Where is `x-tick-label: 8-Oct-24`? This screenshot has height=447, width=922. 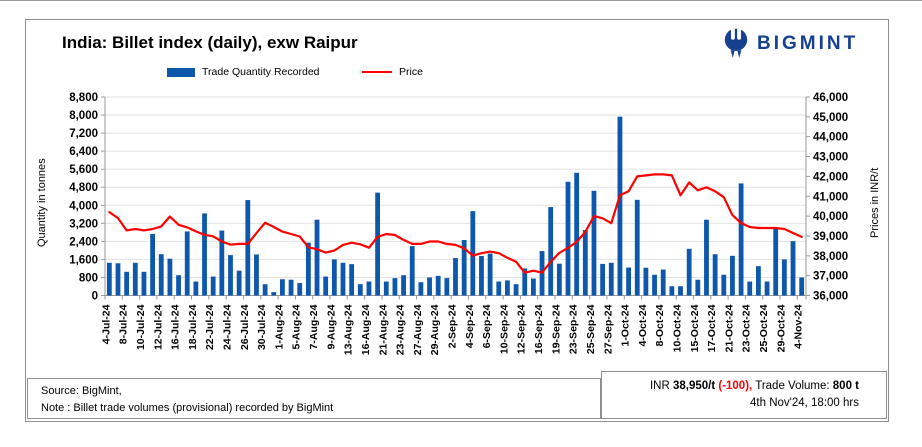
x-tick-label: 8-Oct-24 is located at coordinates (660, 325).